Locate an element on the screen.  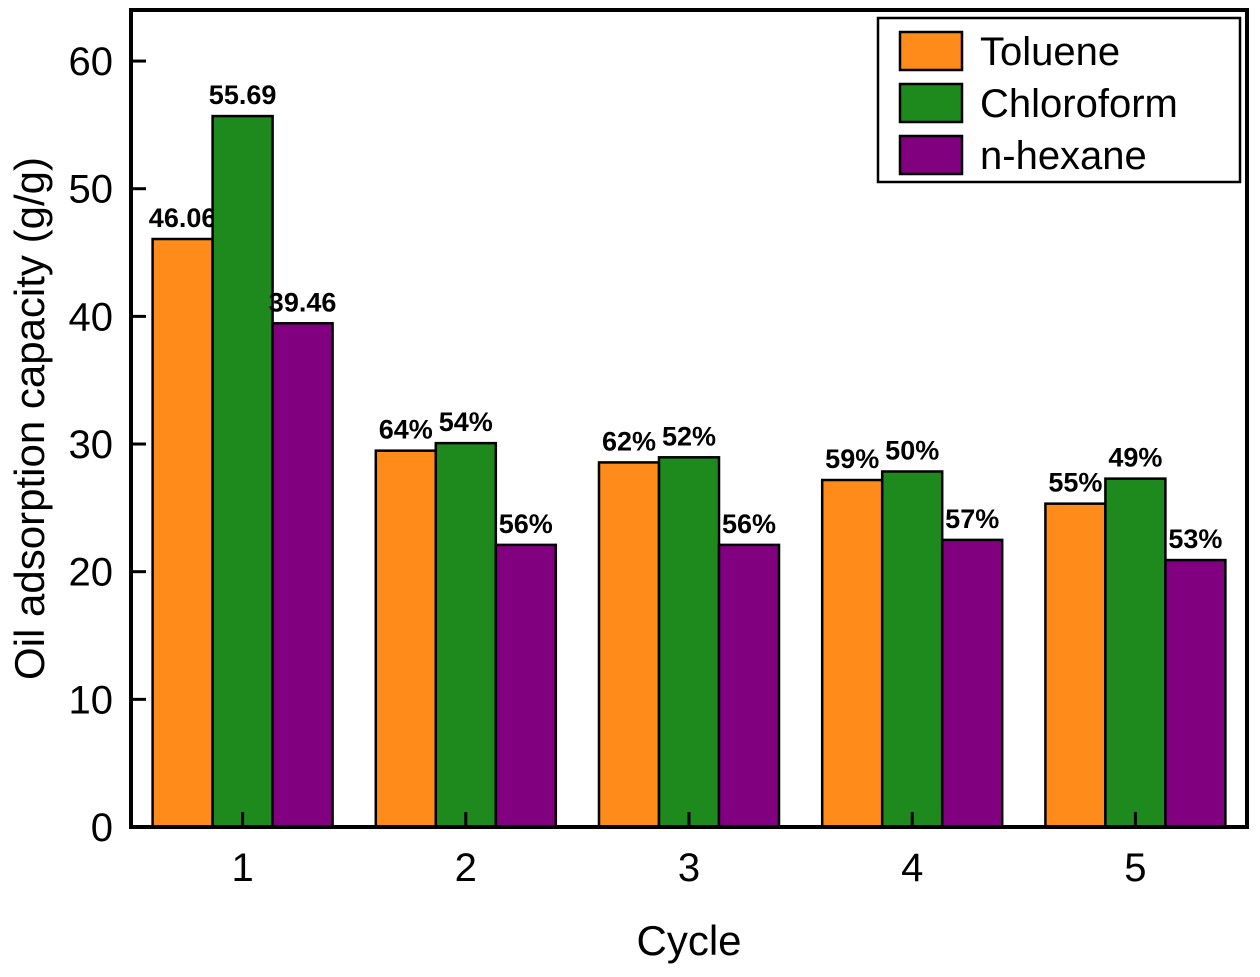
y-tick-label-60: 60 is located at coordinates (91, 62).